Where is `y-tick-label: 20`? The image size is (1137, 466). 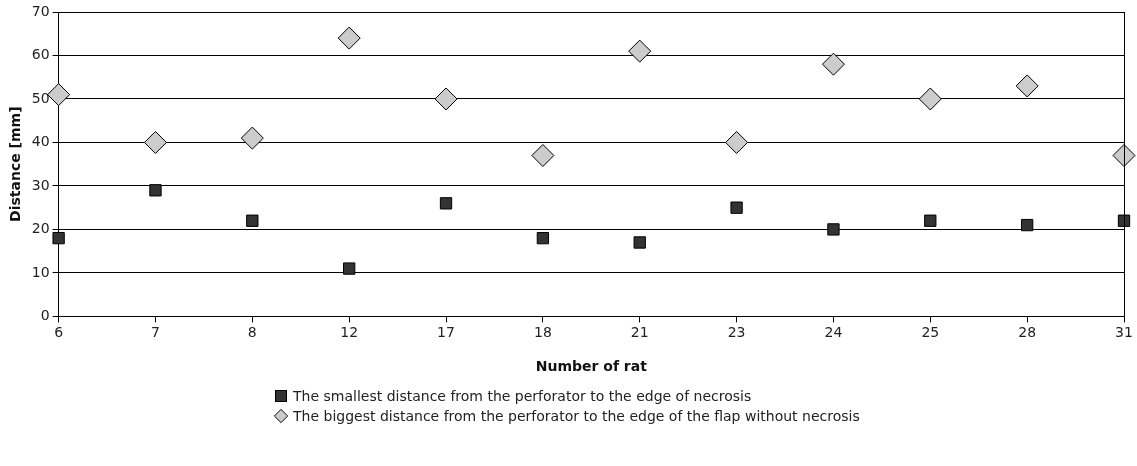 y-tick-label: 20 is located at coordinates (40, 228).